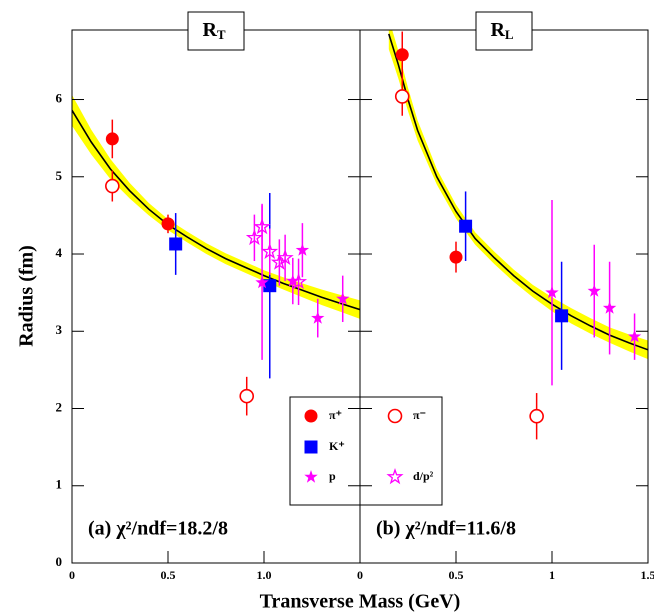 Image resolution: width=654 pixels, height=615 pixels. Describe the element at coordinates (264, 575) in the screenshot. I see `x-tick-label: 1.0` at that location.